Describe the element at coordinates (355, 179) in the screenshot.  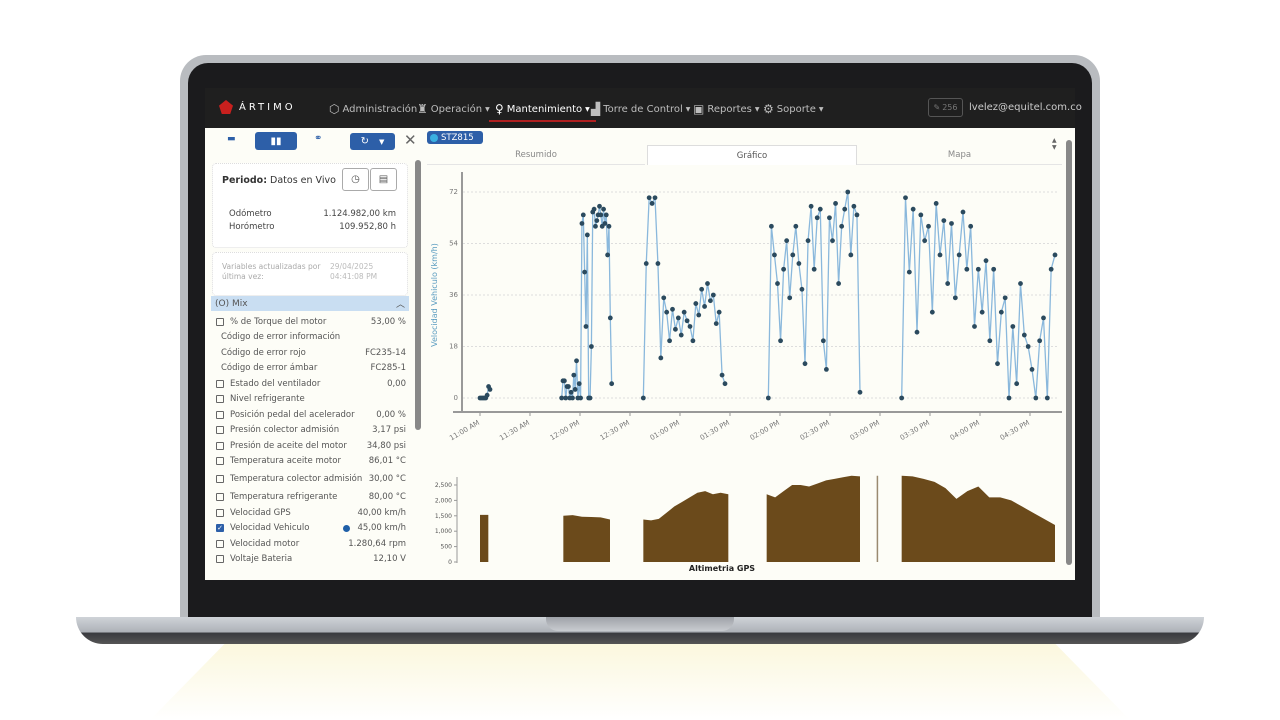
I see `history-button: ◷` at that location.